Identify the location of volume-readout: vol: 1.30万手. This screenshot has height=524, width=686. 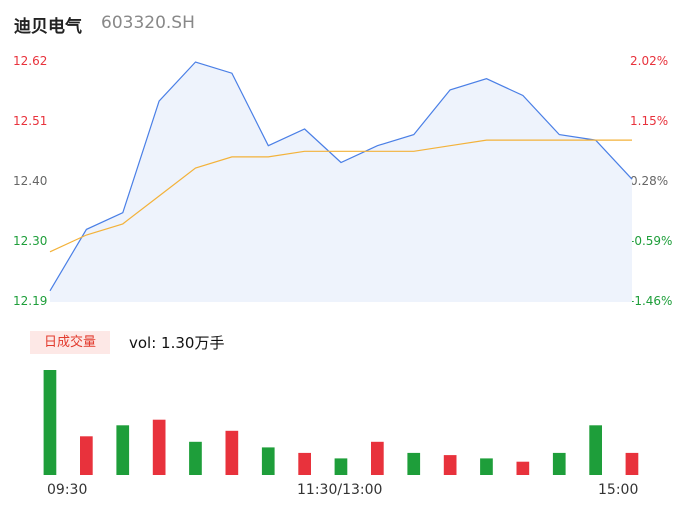
(177, 343).